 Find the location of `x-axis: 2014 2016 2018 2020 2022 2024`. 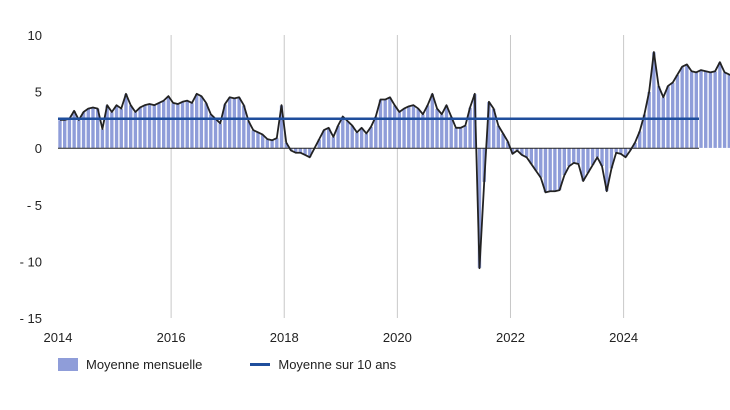

x-axis: 2014 2016 2018 2020 2022 2024 is located at coordinates (341, 337).